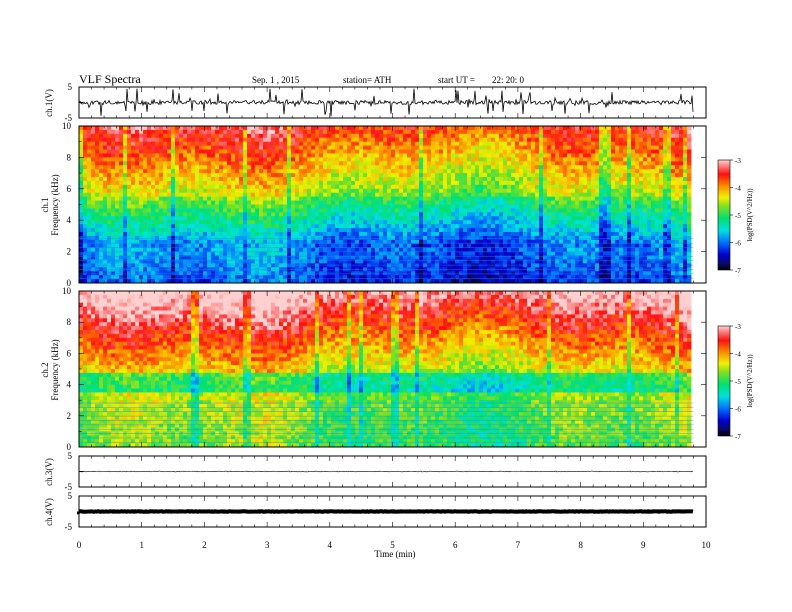 The width and height of the screenshot is (792, 612). I want to click on station-label: station= ATH, so click(367, 80).